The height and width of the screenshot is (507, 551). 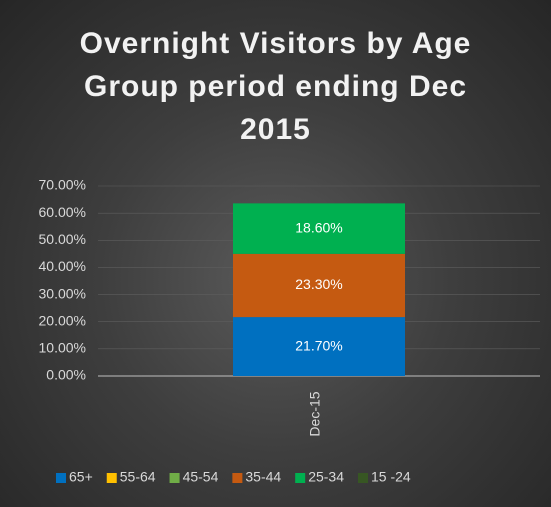 What do you see at coordinates (391, 477) in the screenshot?
I see `legend-label: 15 -24` at bounding box center [391, 477].